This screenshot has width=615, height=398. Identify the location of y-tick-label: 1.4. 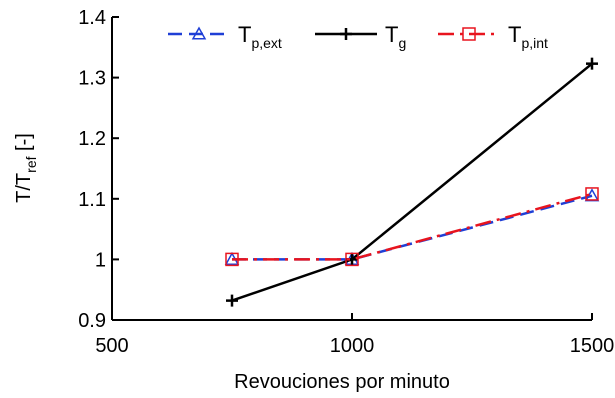
(92, 18).